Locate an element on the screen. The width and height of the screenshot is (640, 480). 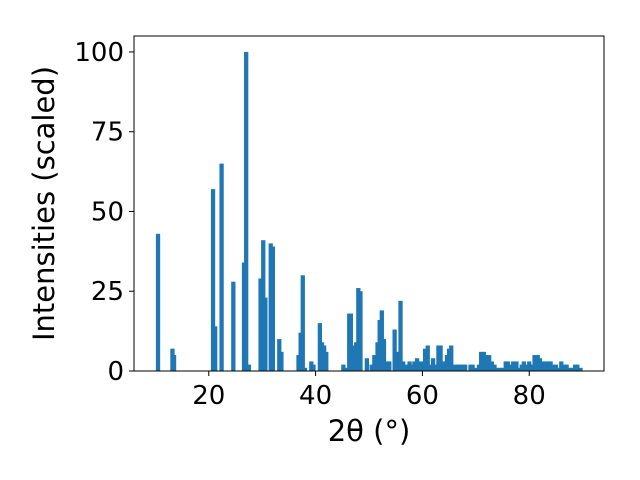
y-tick-label: 25 is located at coordinates (107, 292).